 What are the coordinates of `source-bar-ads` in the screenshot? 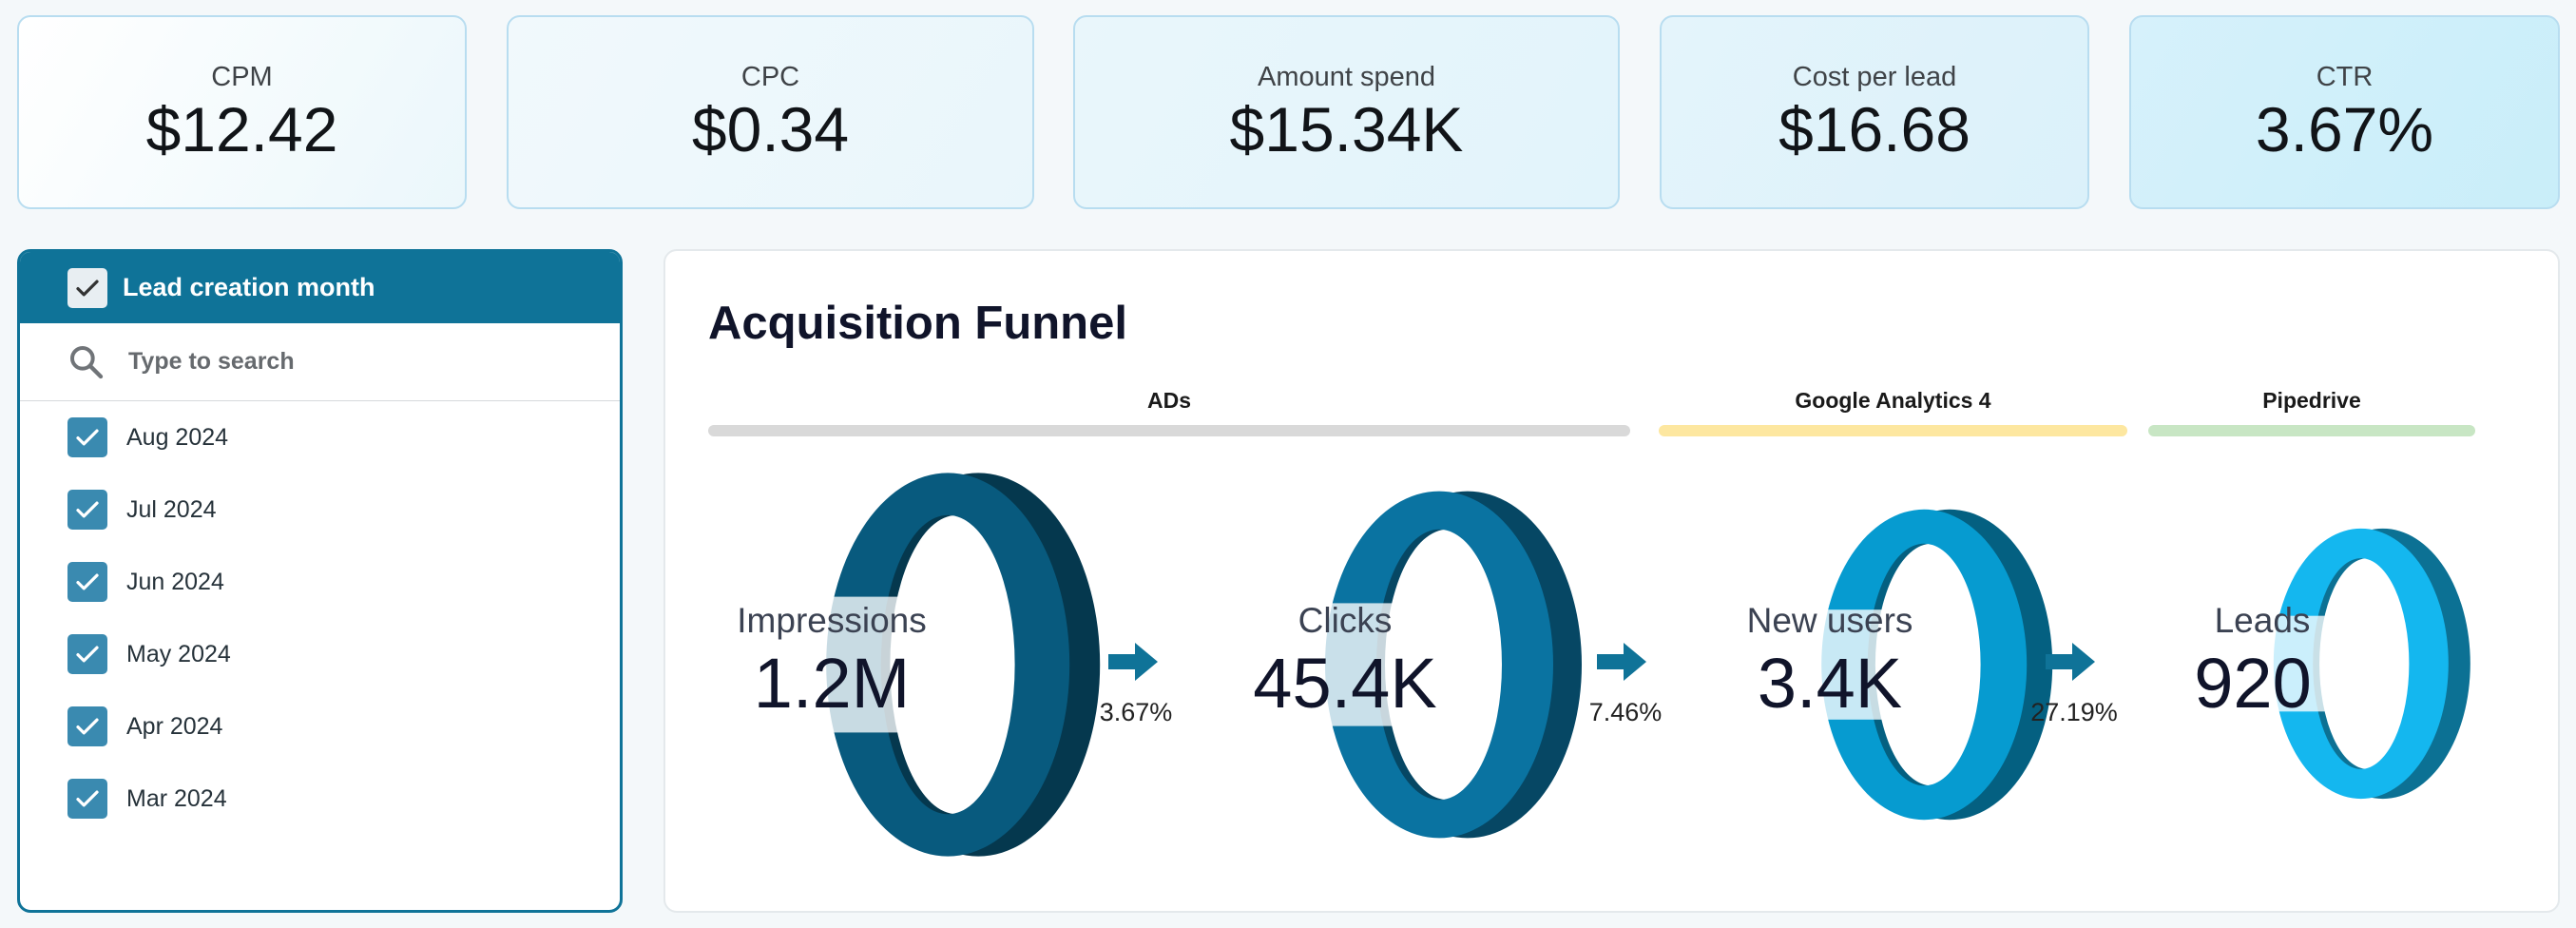 It's located at (1169, 430).